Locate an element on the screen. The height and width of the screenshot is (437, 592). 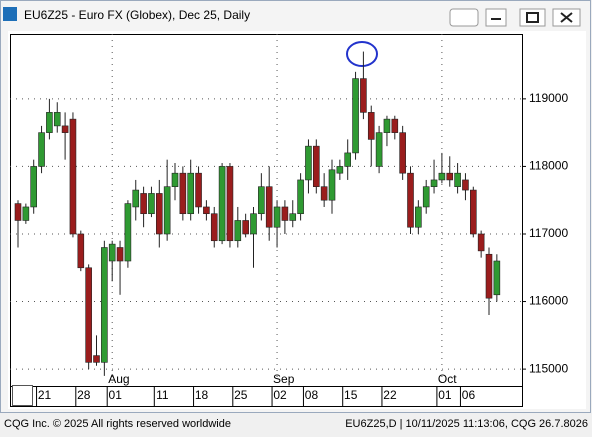
x-tick-label: 06 is located at coordinates (469, 395).